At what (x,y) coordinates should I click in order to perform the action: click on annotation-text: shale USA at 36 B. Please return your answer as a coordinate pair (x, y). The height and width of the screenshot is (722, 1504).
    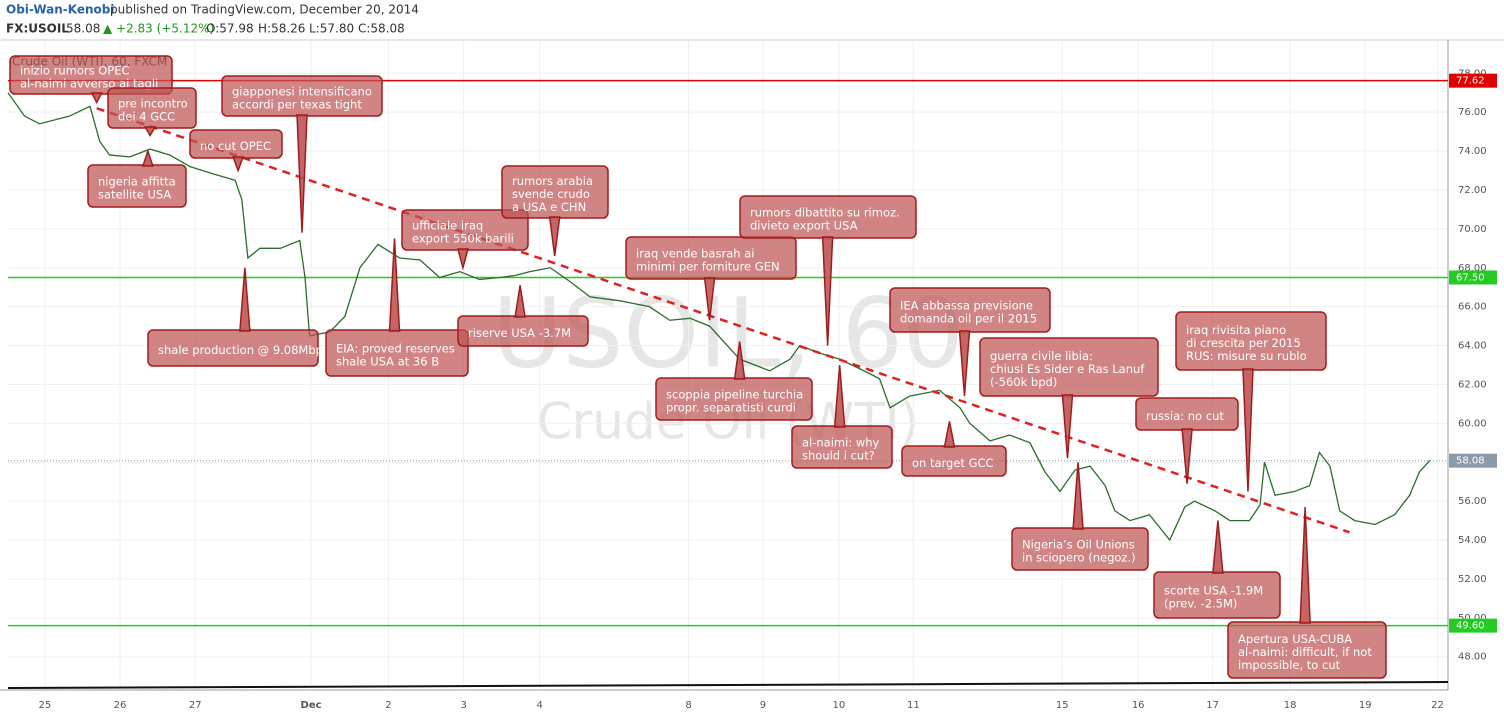
    Looking at the image, I should click on (387, 362).